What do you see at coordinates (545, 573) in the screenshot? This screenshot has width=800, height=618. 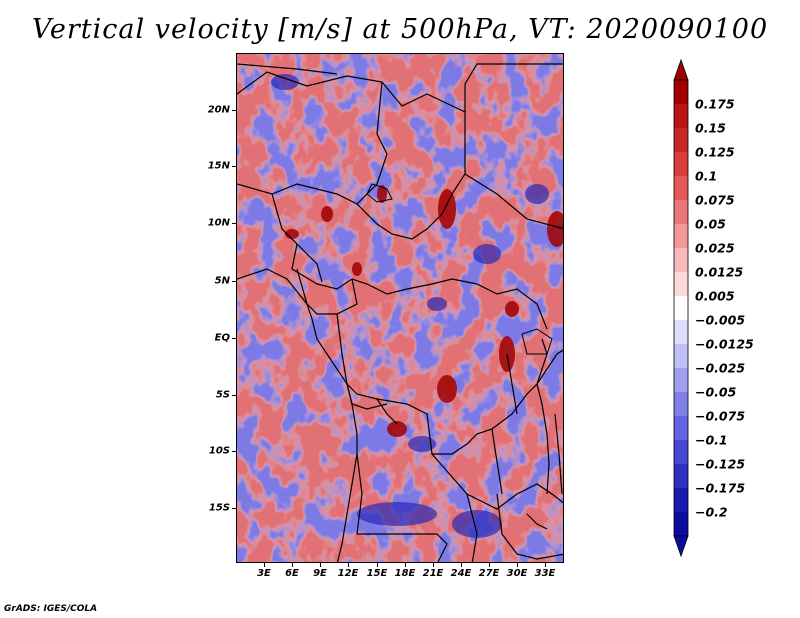 I see `lon-label-33e: 33E` at bounding box center [545, 573].